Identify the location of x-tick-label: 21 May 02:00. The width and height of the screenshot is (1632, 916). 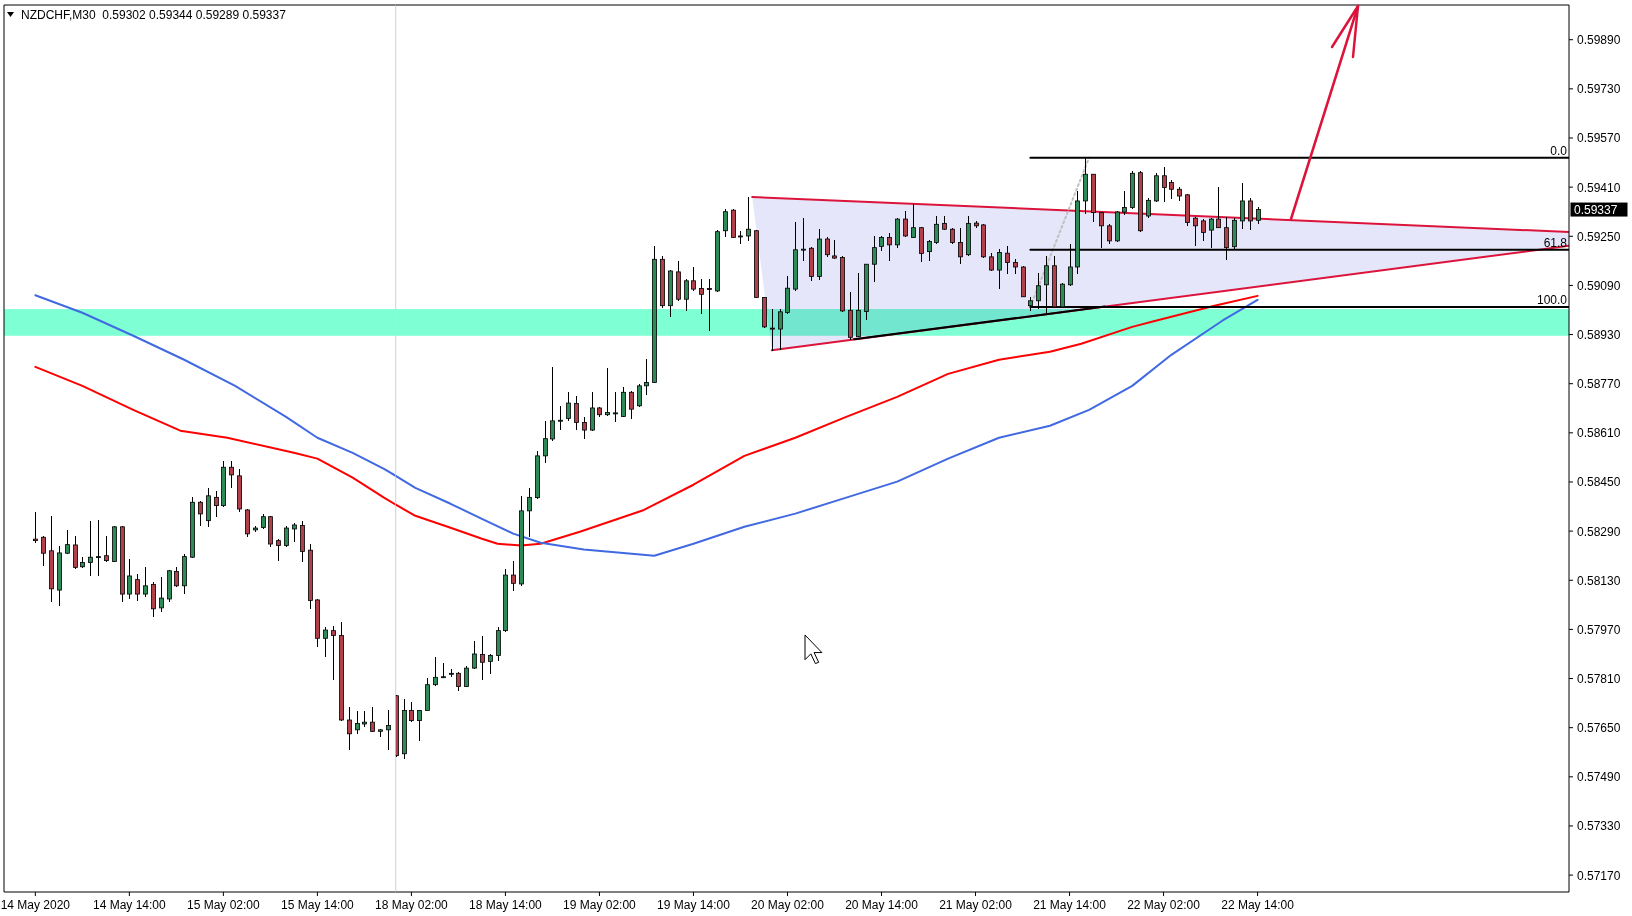
(976, 904).